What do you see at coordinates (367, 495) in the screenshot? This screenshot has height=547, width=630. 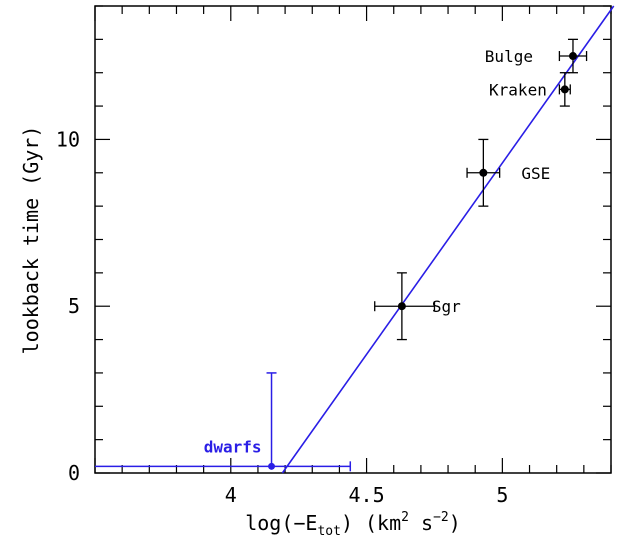 I see `x-tick-label: 4.5` at bounding box center [367, 495].